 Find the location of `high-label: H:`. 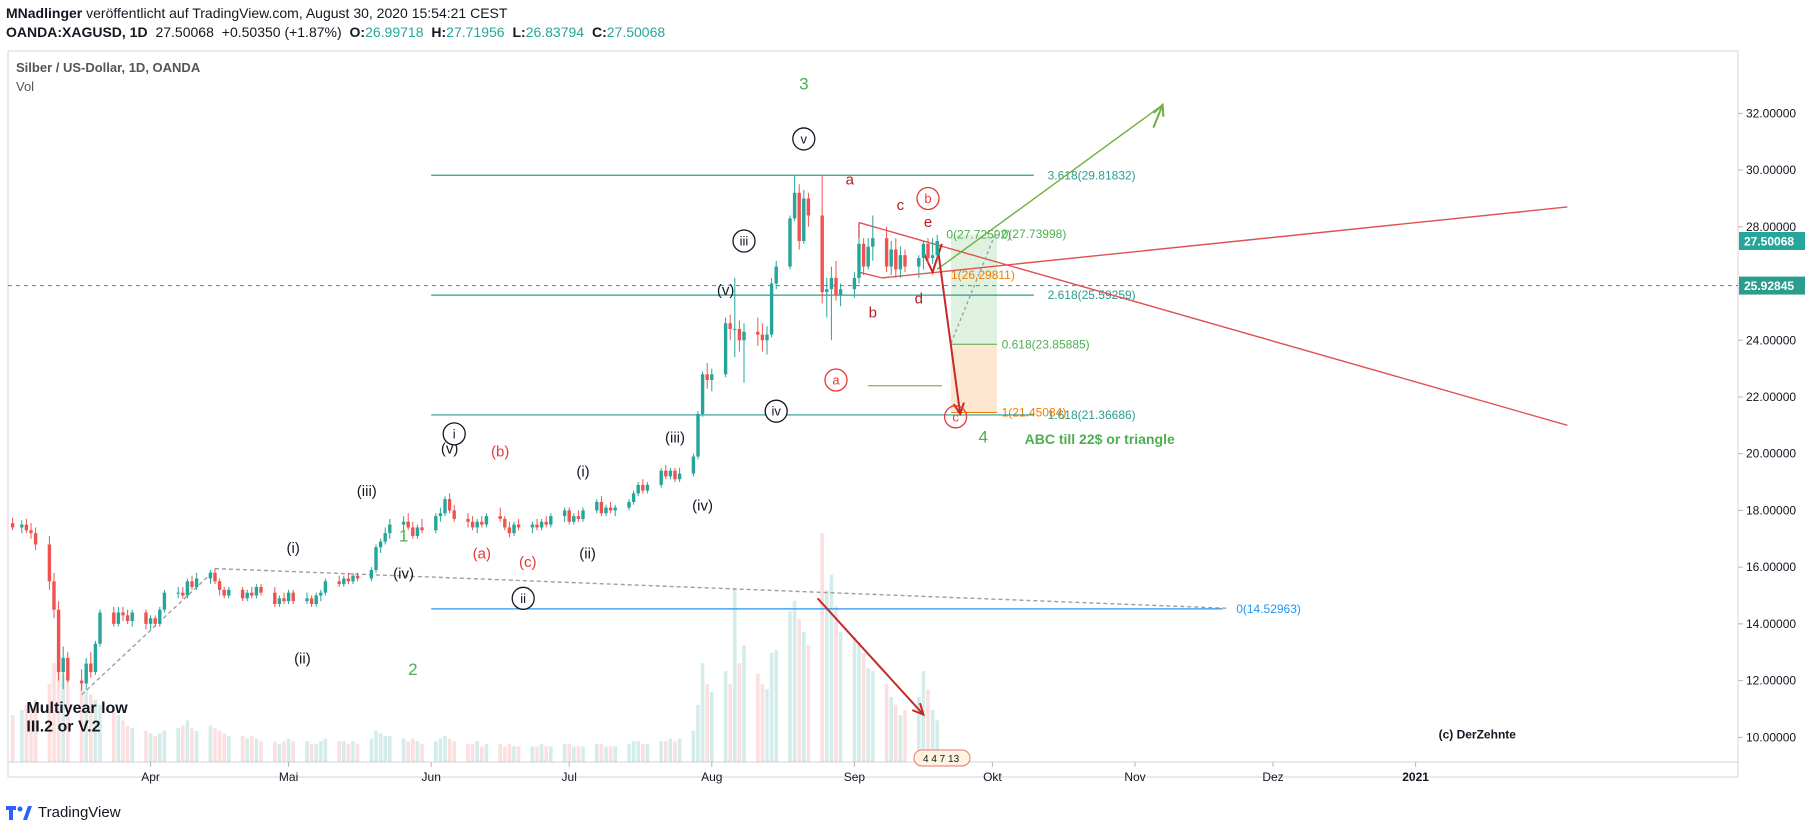

high-label: H: is located at coordinates (439, 32).